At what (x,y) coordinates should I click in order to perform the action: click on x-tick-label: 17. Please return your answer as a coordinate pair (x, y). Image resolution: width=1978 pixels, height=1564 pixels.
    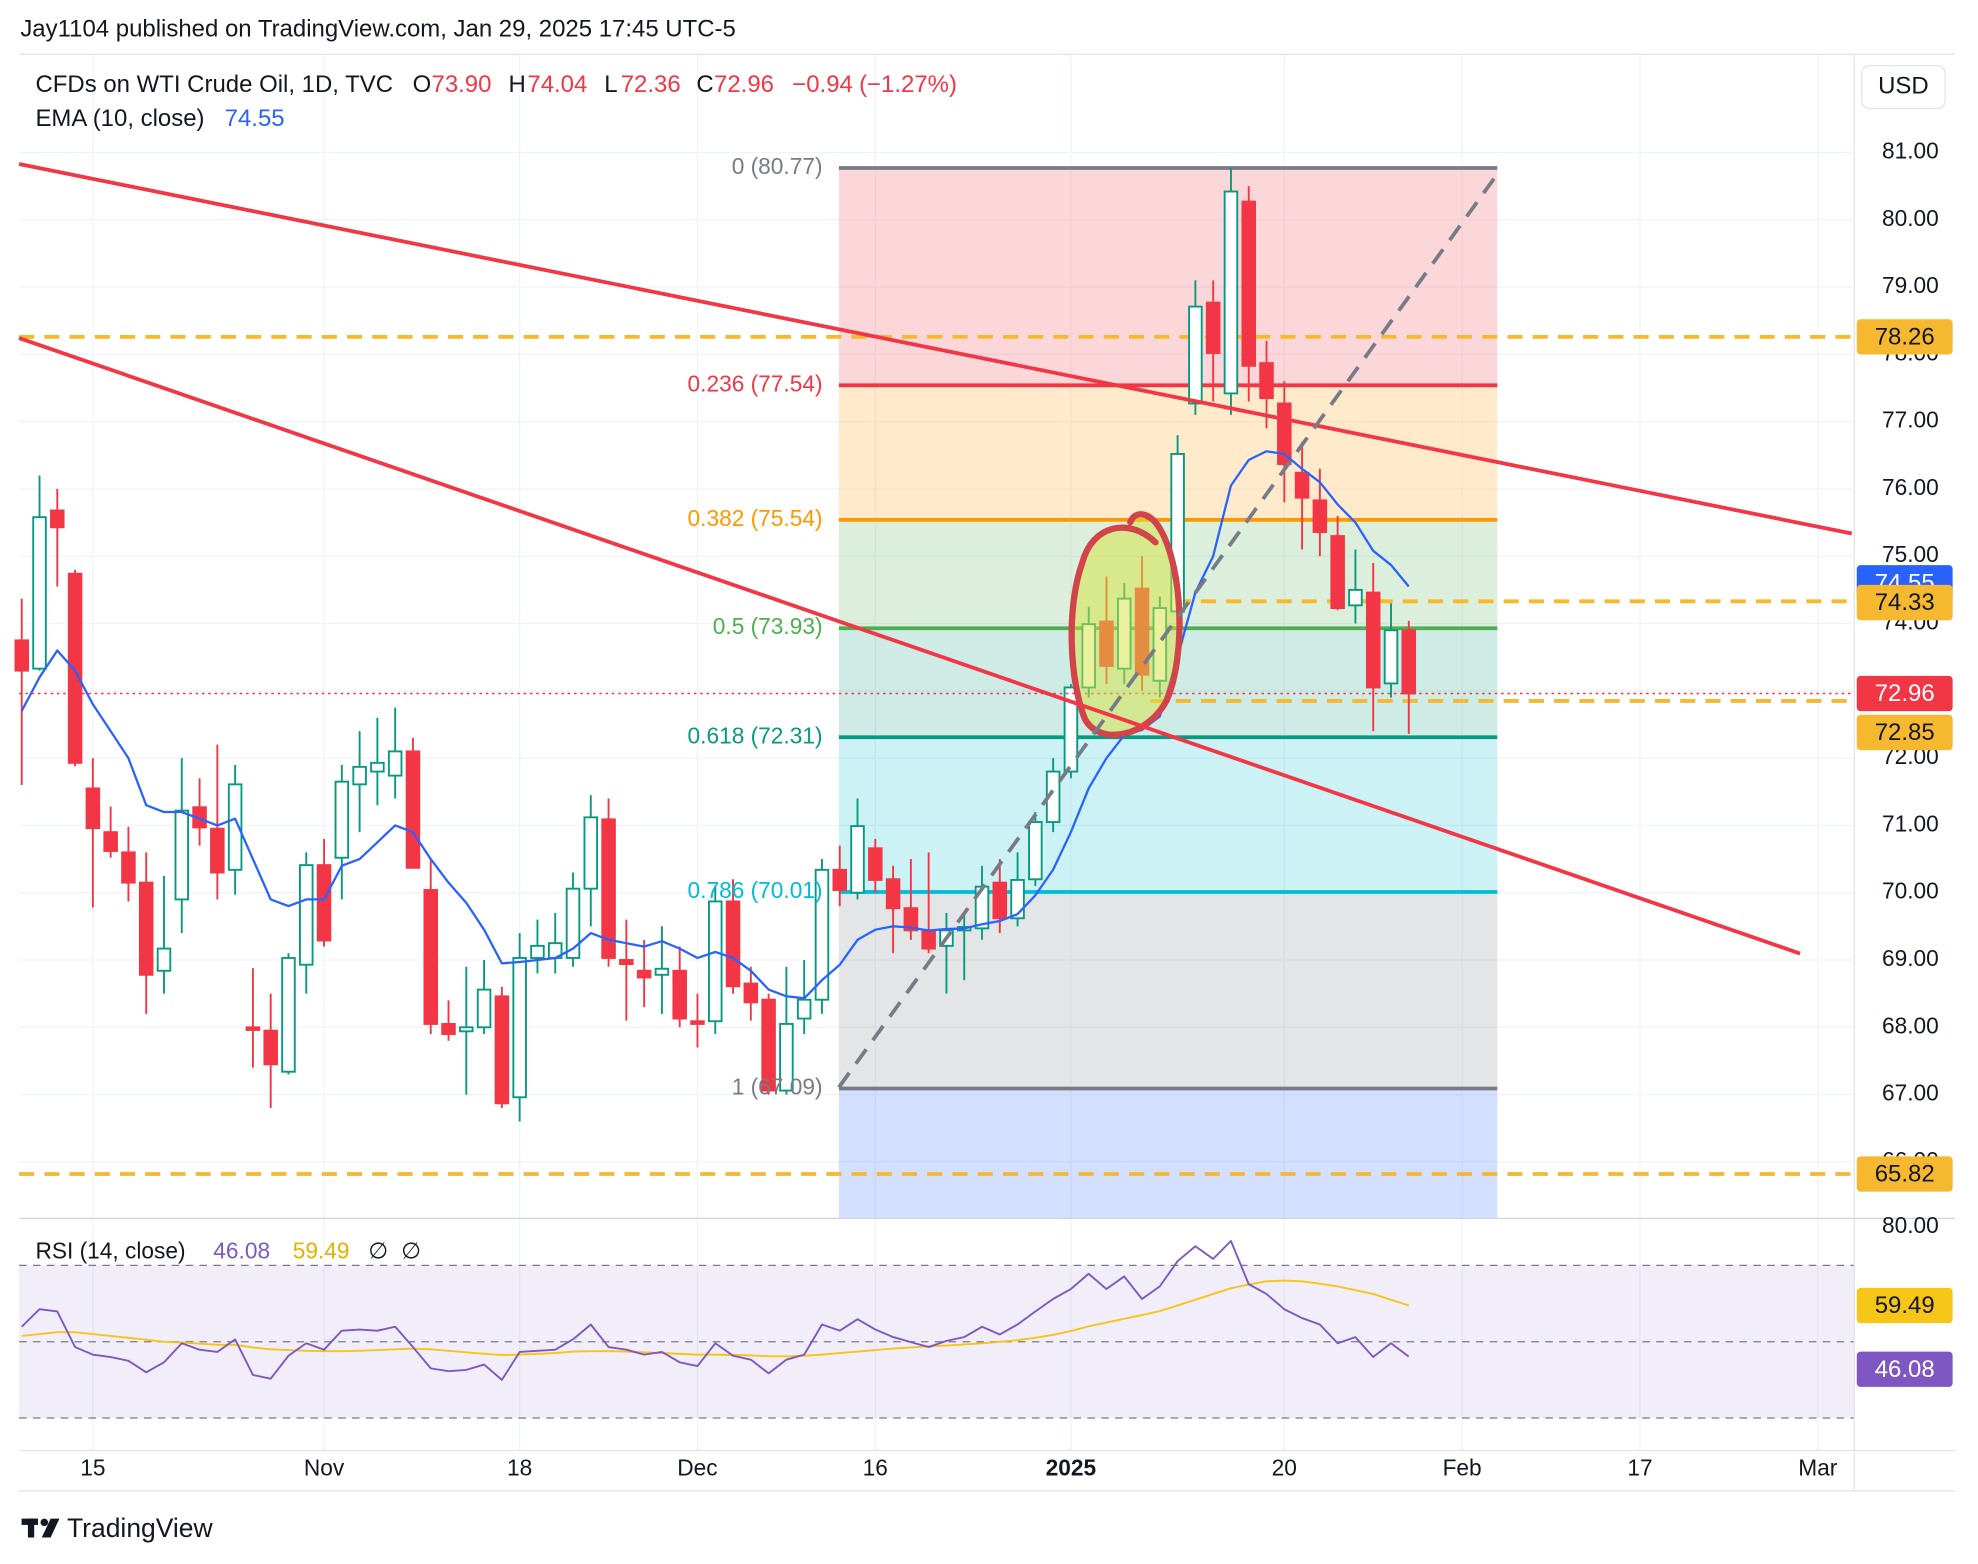
    Looking at the image, I should click on (1639, 1467).